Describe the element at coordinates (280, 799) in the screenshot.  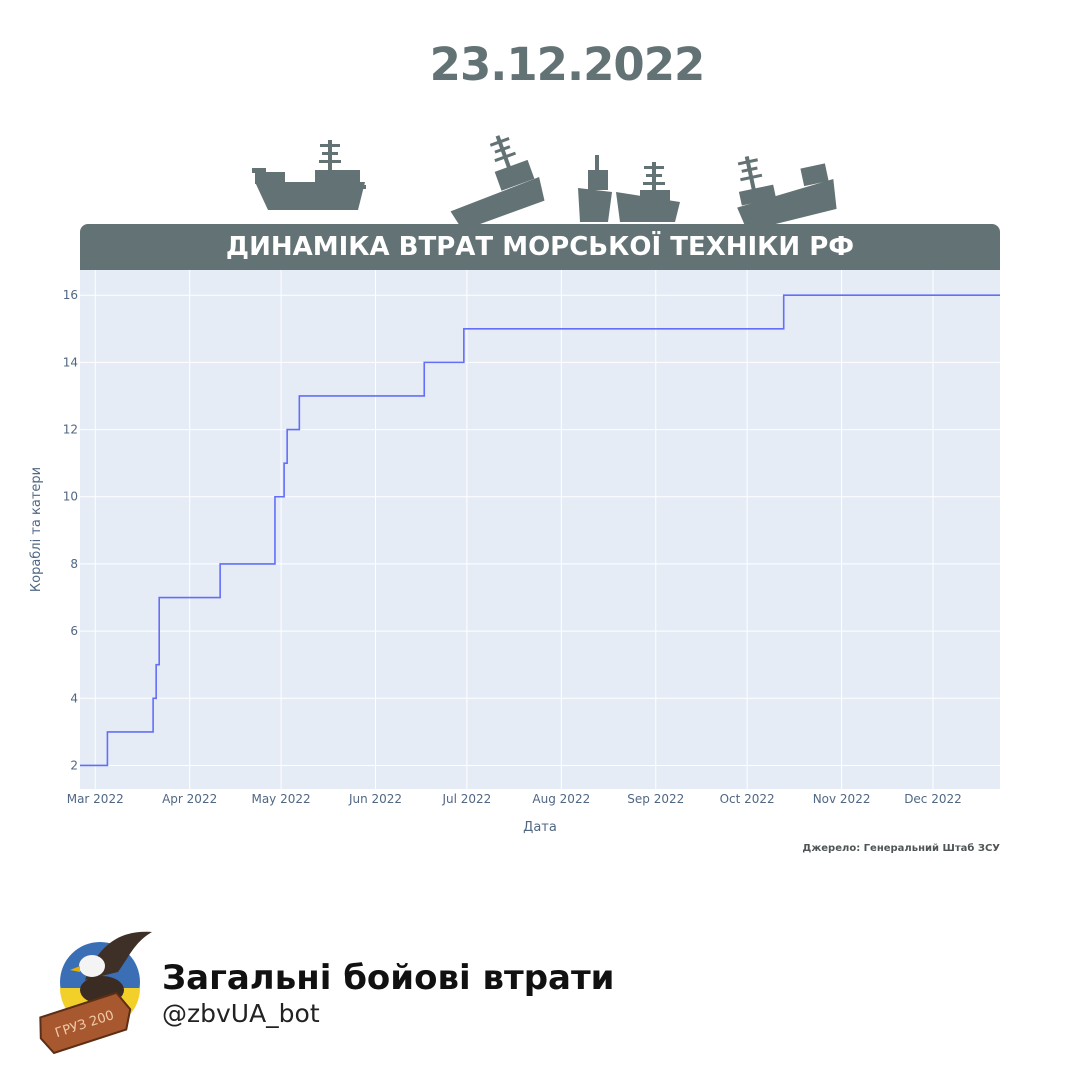
I see `x-tick-label: May 2022` at that location.